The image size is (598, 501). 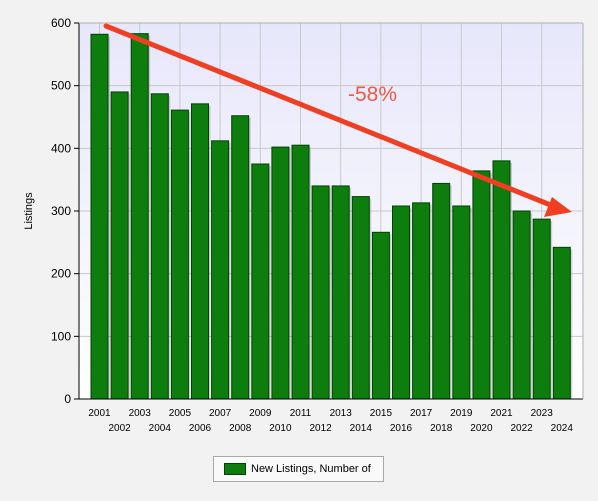 I want to click on x-tick-label: 2013, so click(x=341, y=413).